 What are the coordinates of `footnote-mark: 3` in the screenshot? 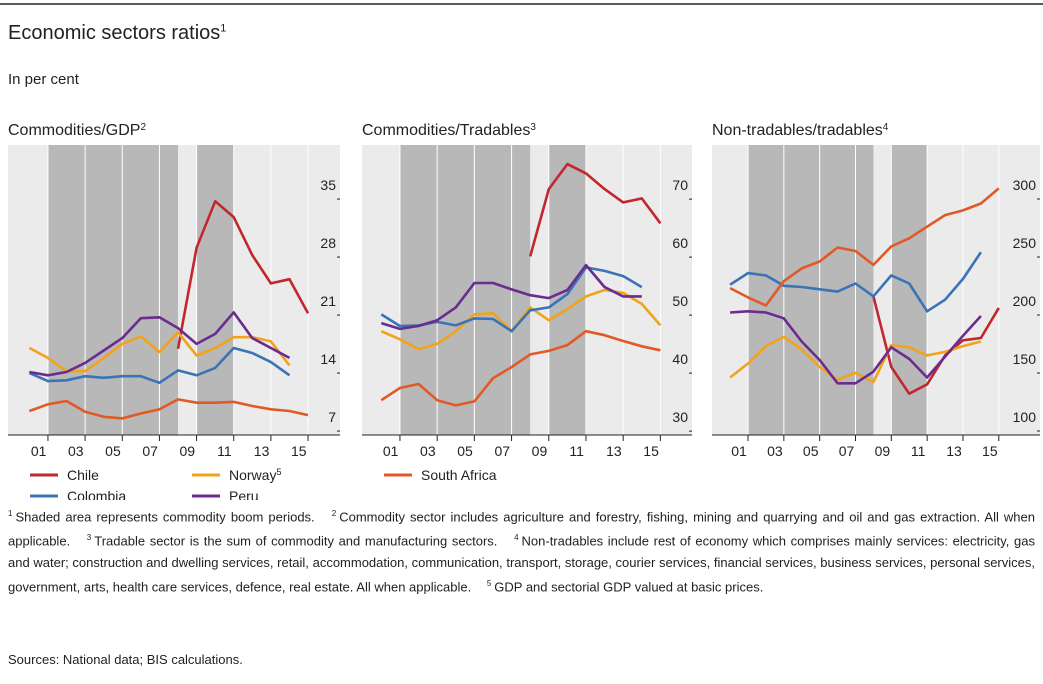 It's located at (89, 538).